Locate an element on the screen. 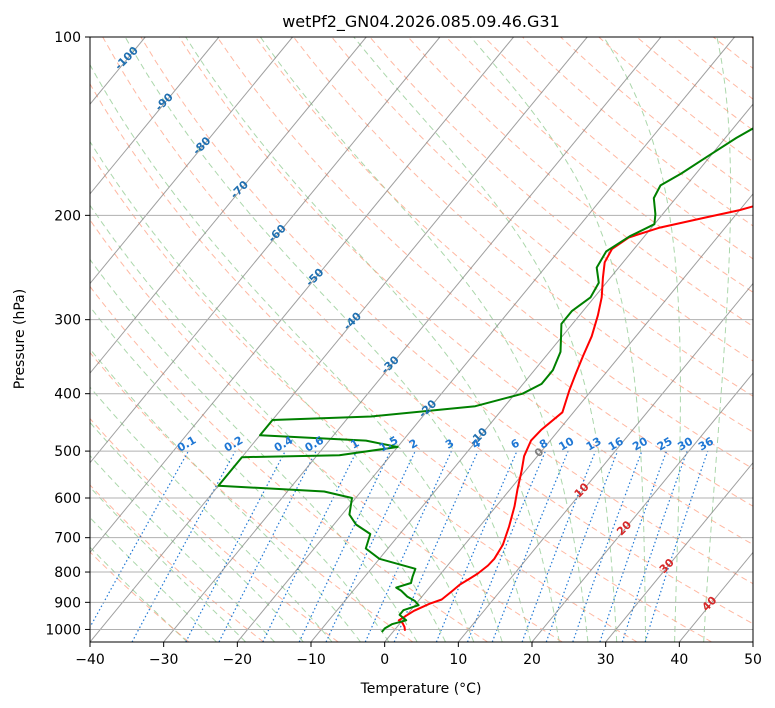 The image size is (775, 708). x-tick-label: −30 is located at coordinates (164, 660).